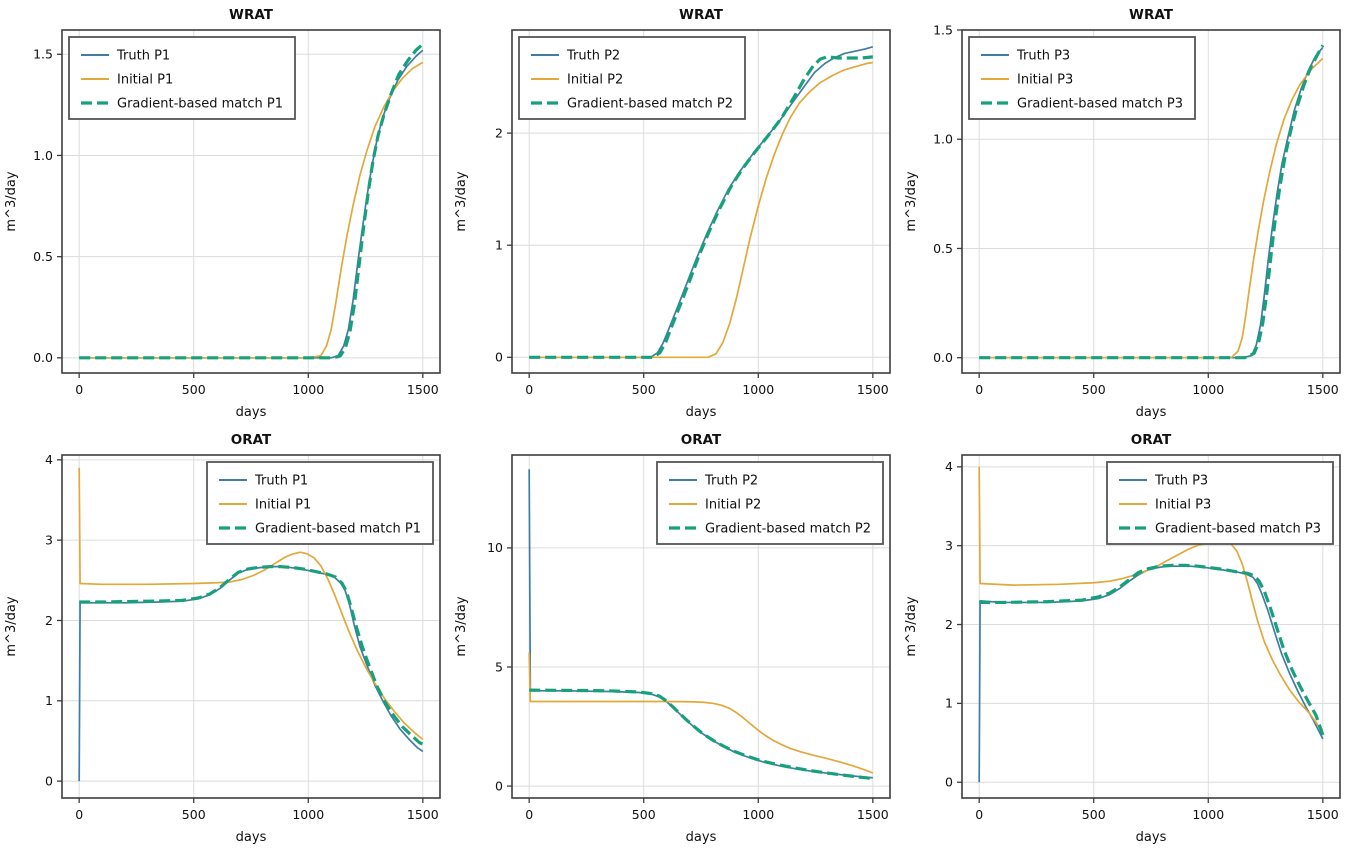 The image size is (1350, 850). Describe the element at coordinates (731, 481) in the screenshot. I see `legend-label: Truth P2` at that location.